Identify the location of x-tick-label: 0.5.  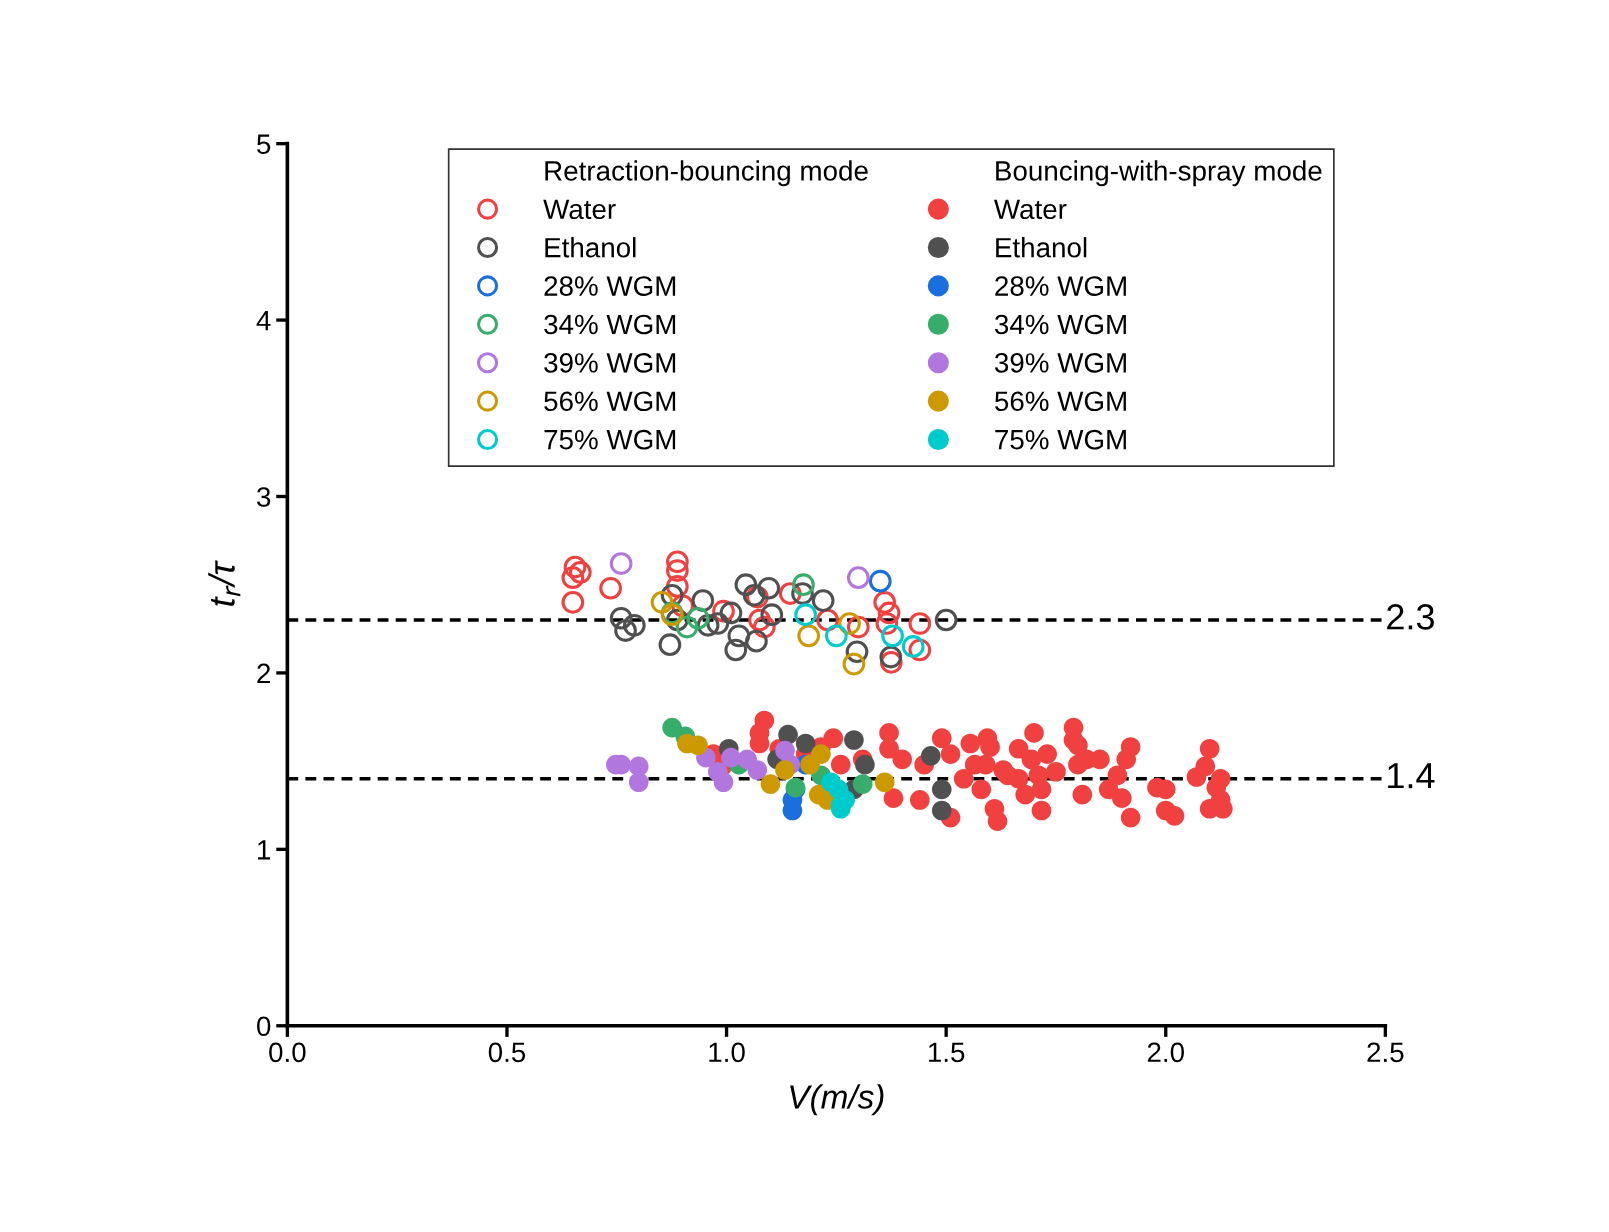
(507, 1052).